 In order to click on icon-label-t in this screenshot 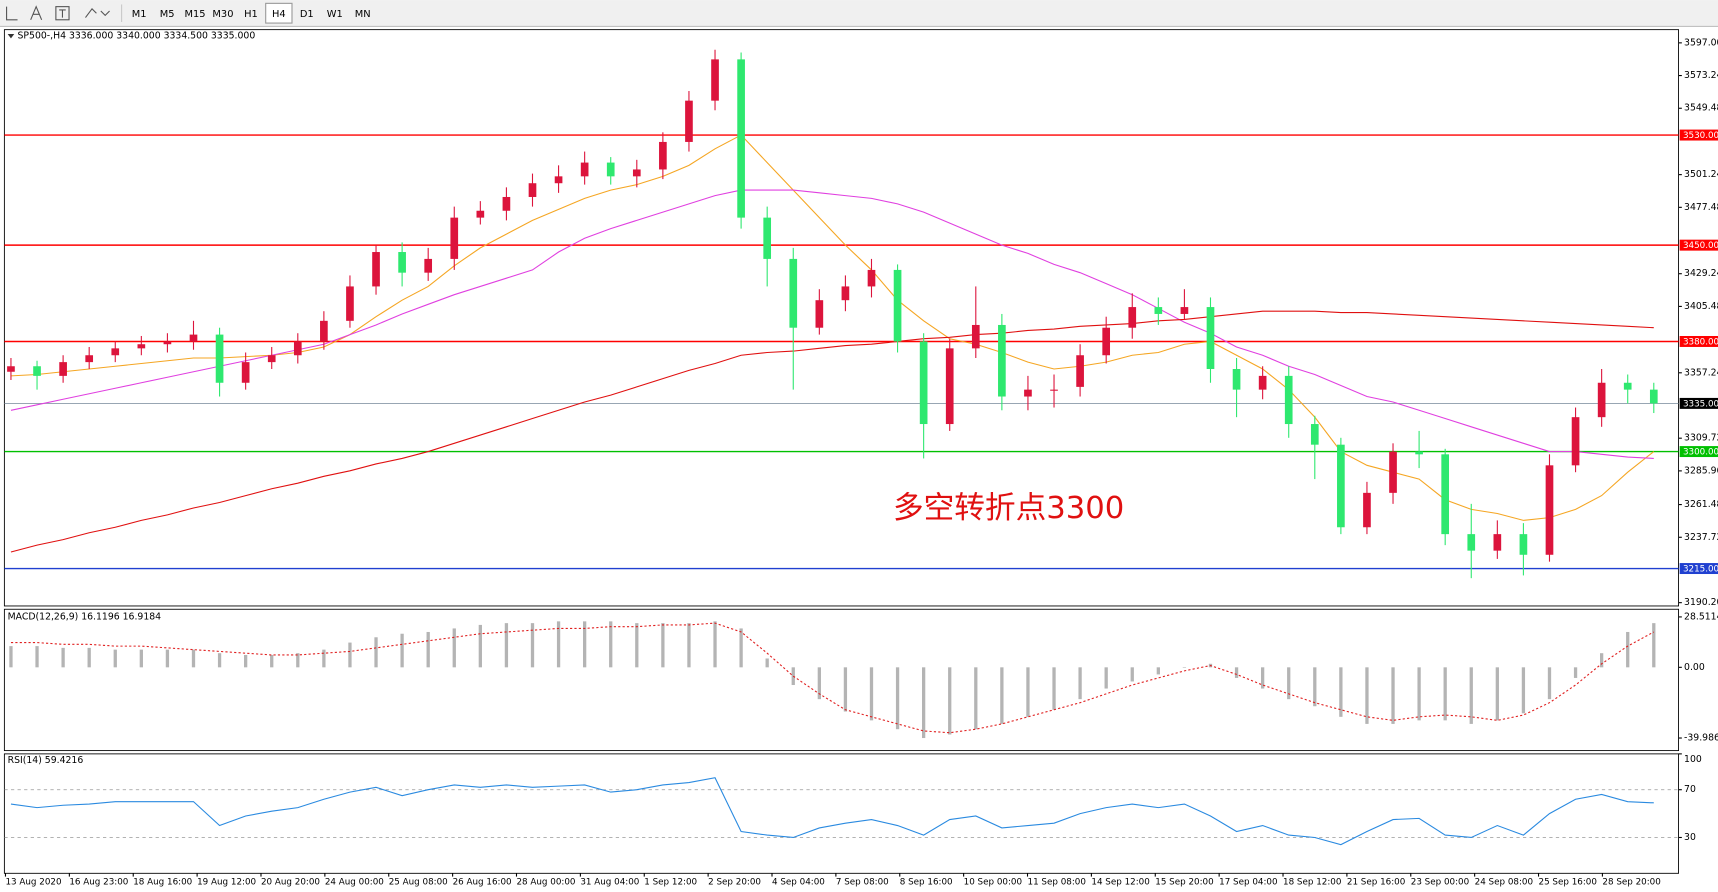, I will do `click(62, 13)`.